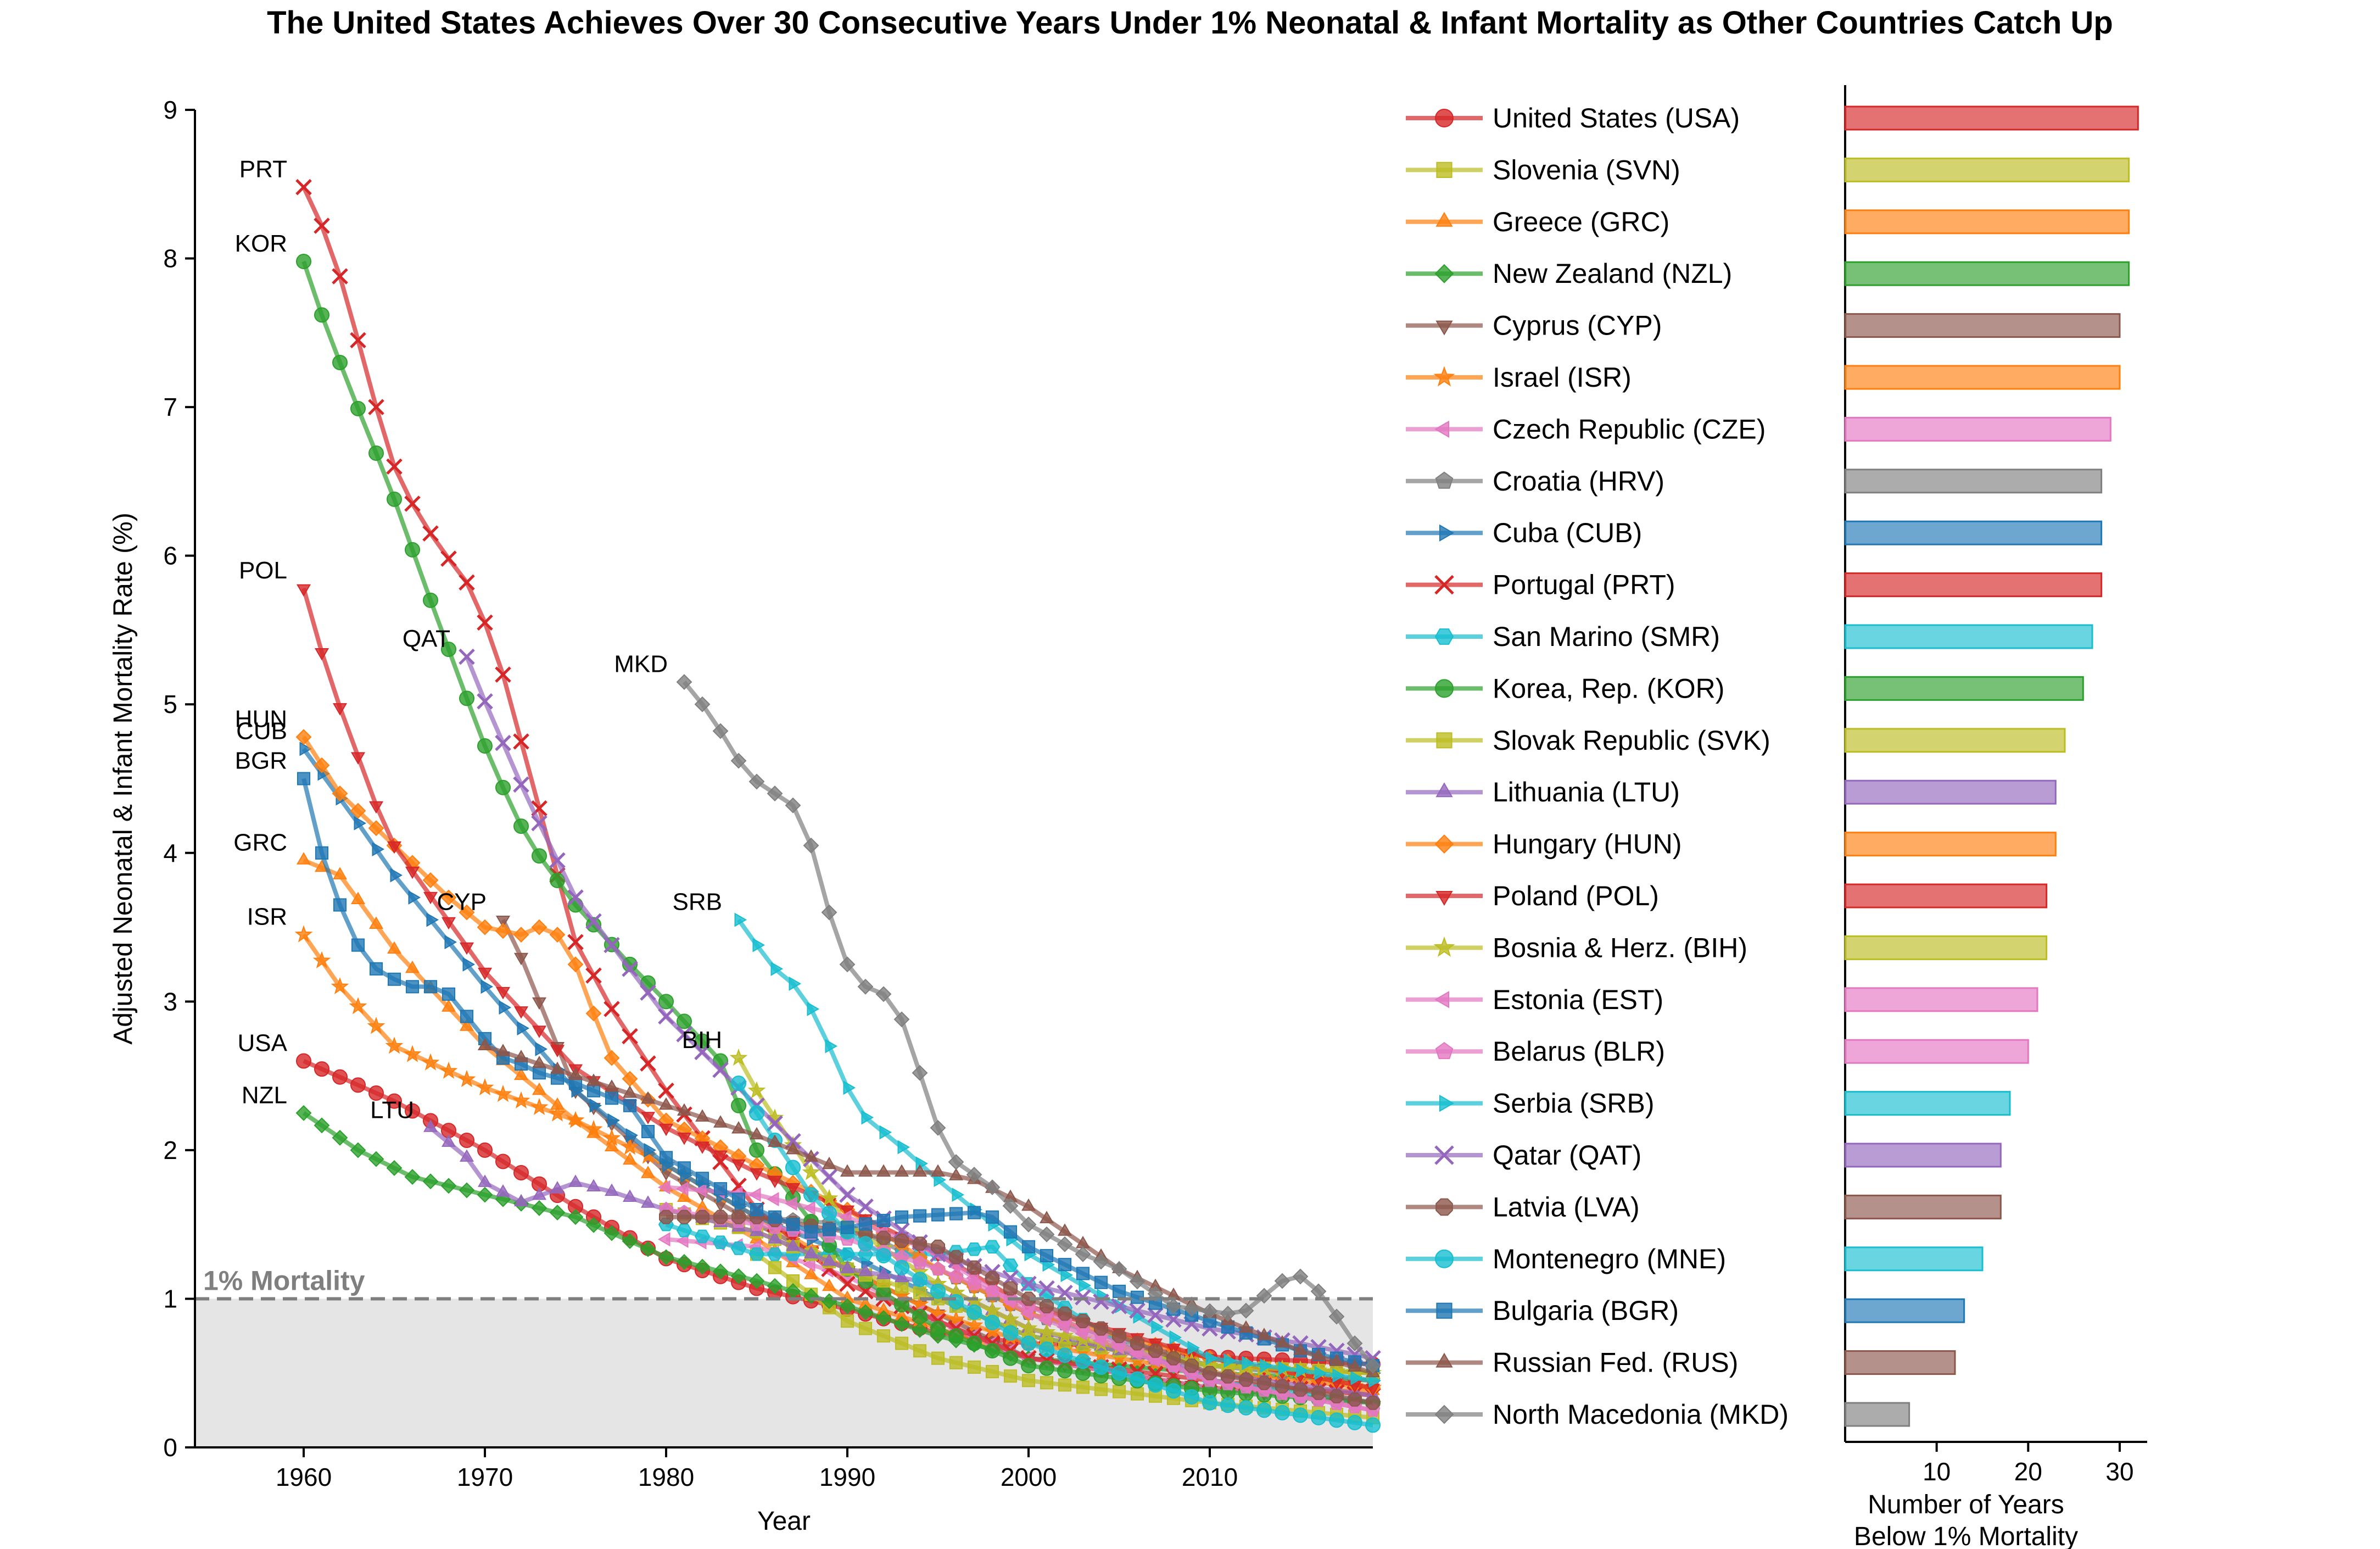 The height and width of the screenshot is (1549, 2380). I want to click on data-point-bih, so click(1028, 1327).